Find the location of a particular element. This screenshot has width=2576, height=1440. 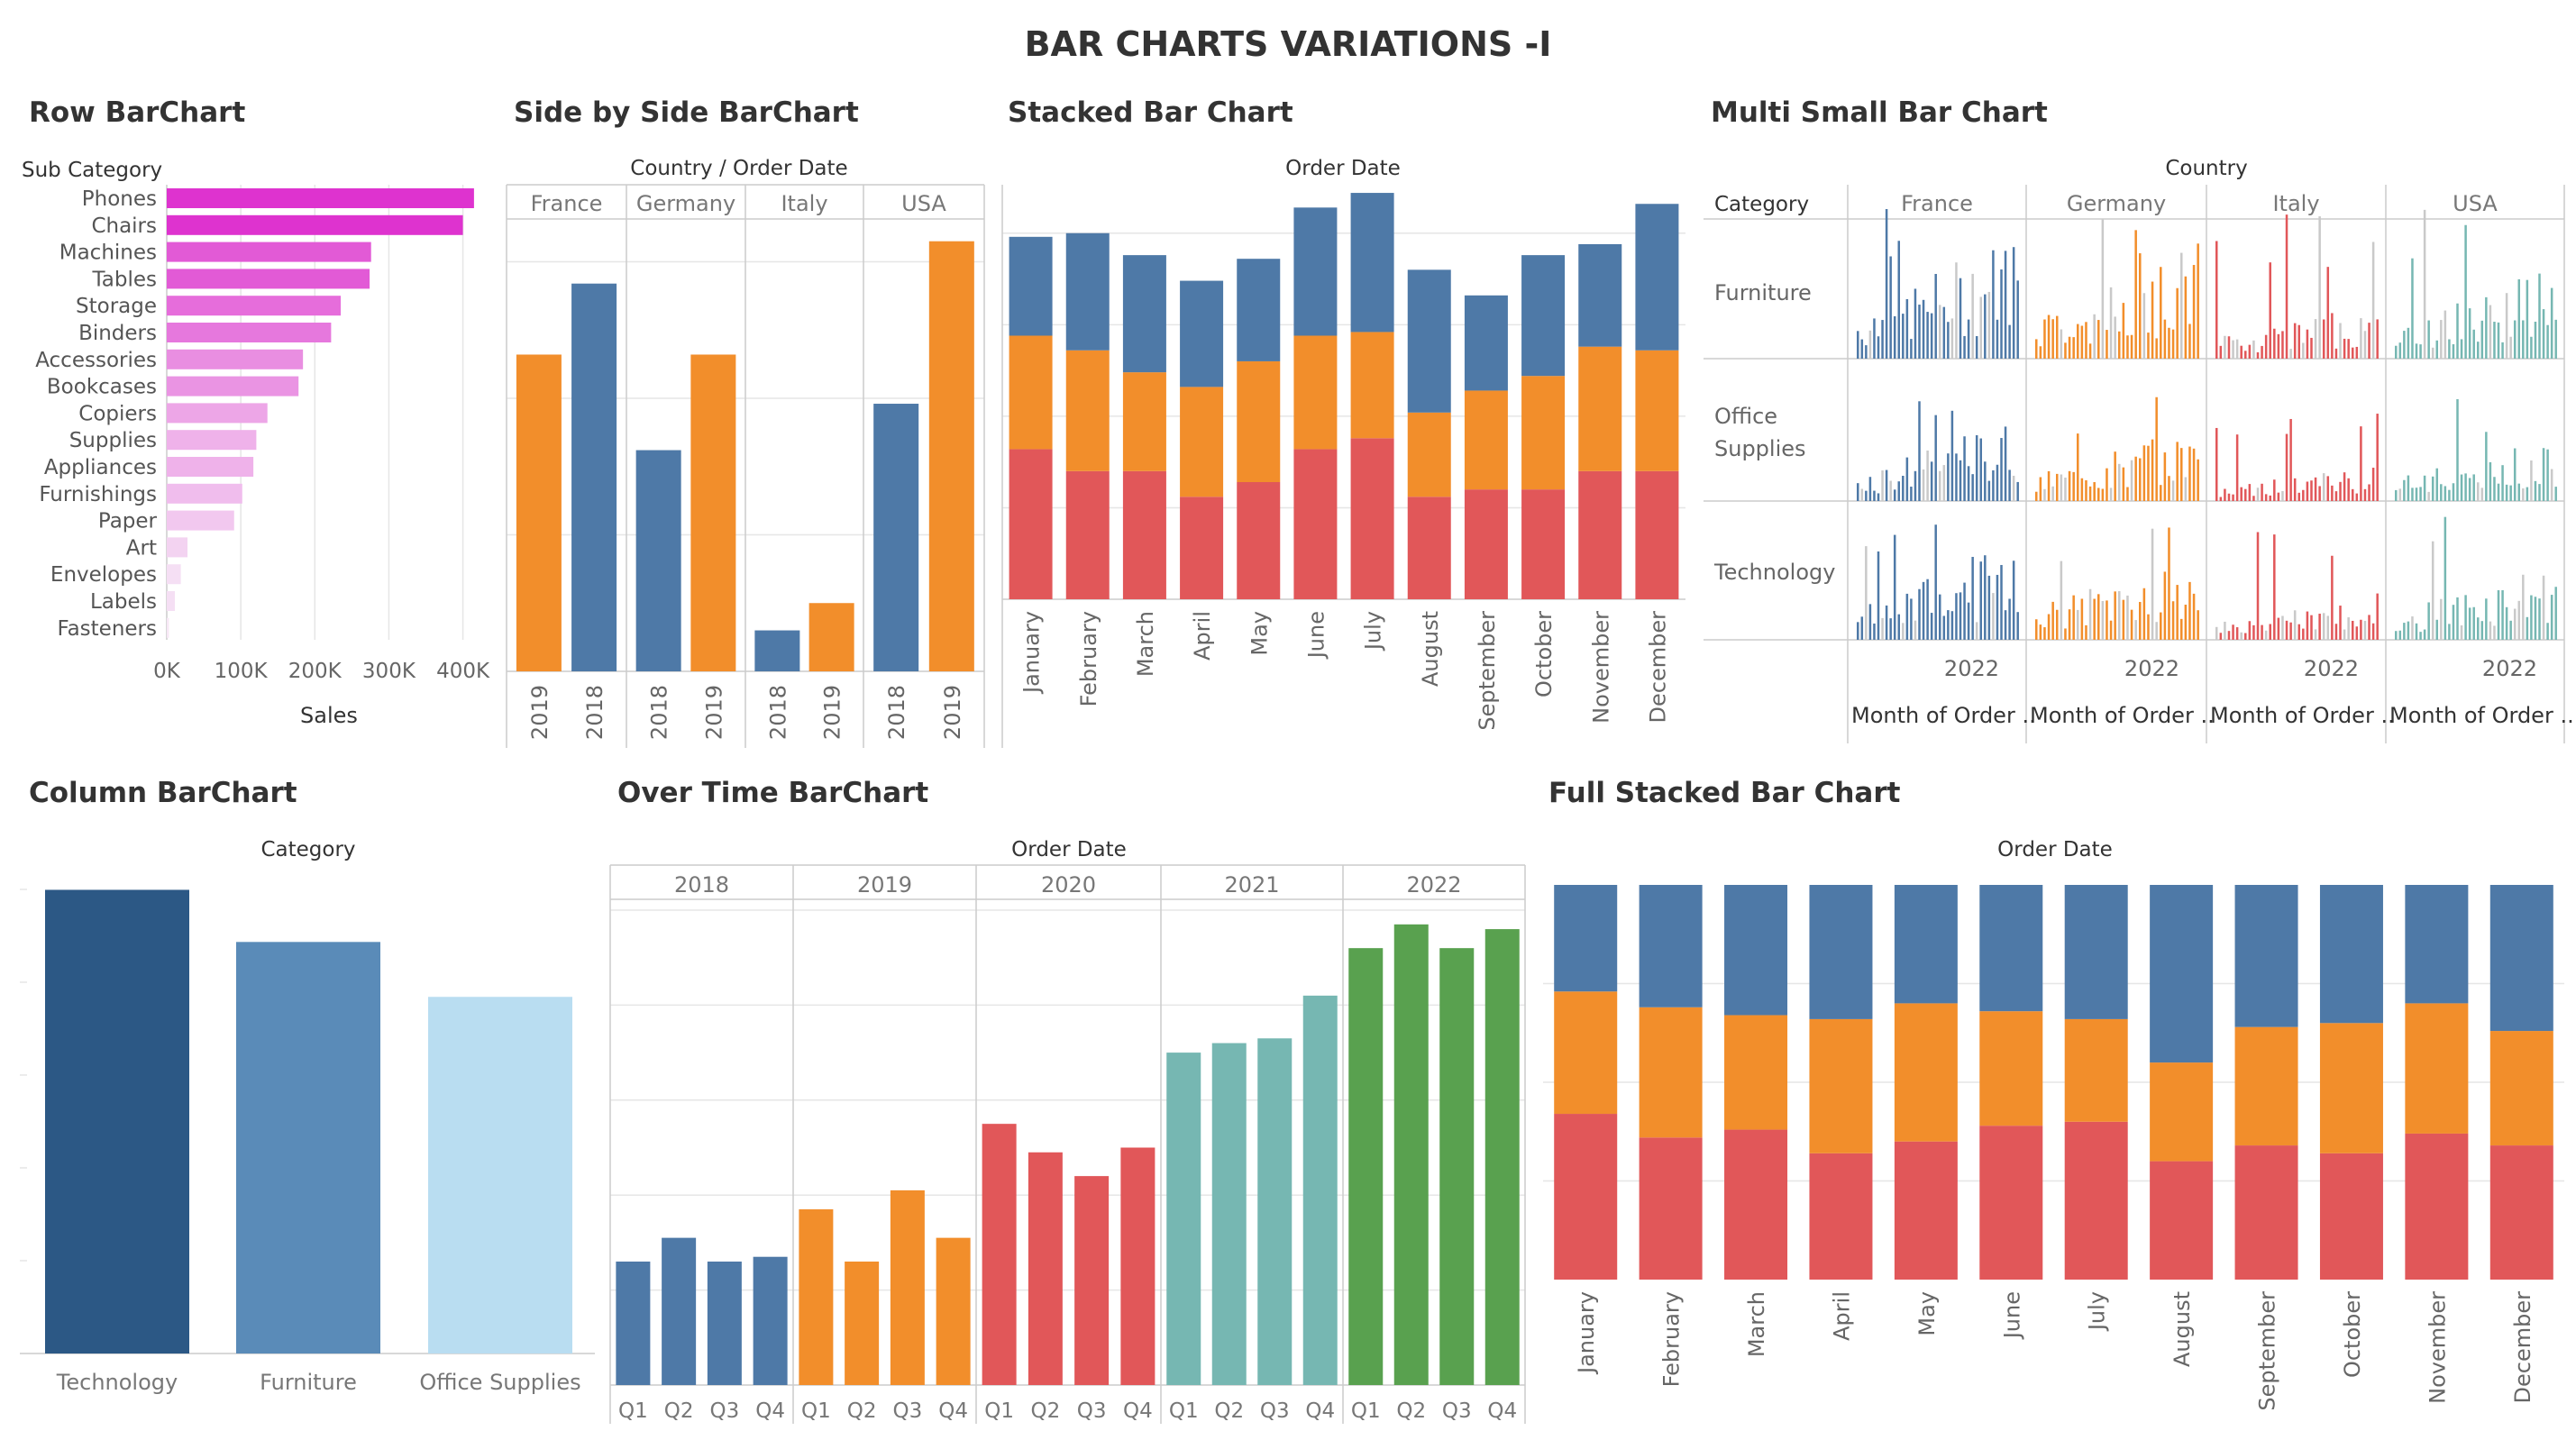

category-label: Labels is located at coordinates (123, 602).